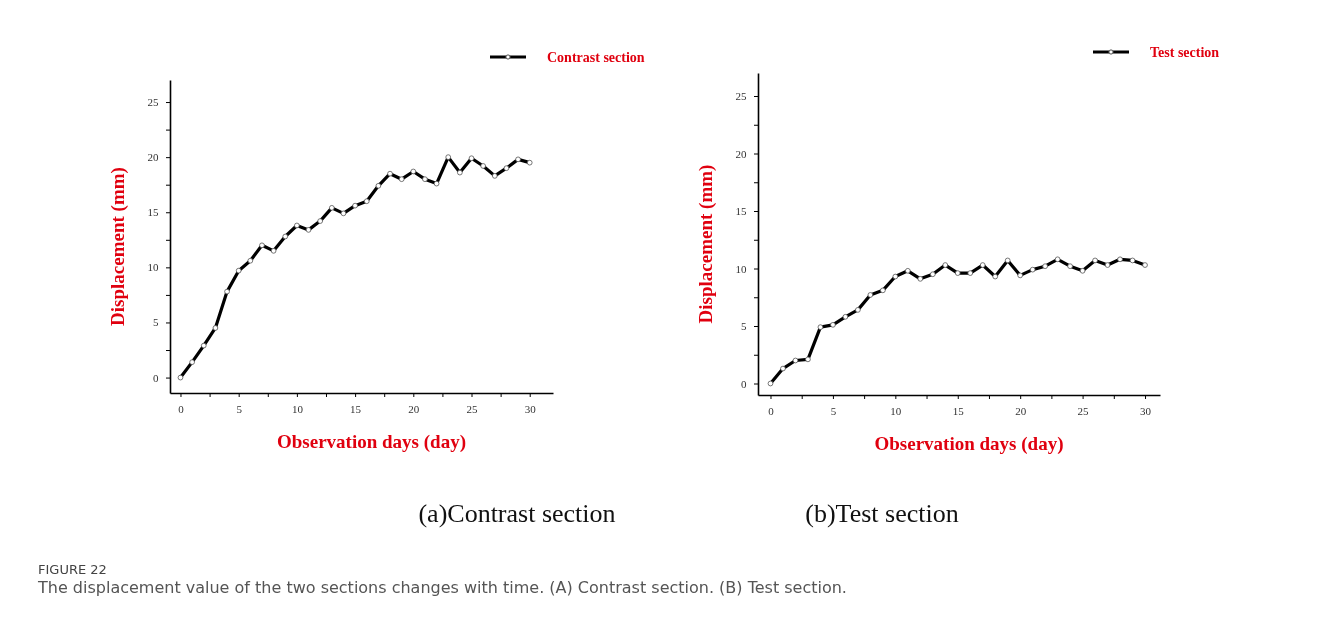 The height and width of the screenshot is (619, 1319). I want to click on legend-label: Test section, so click(1185, 52).